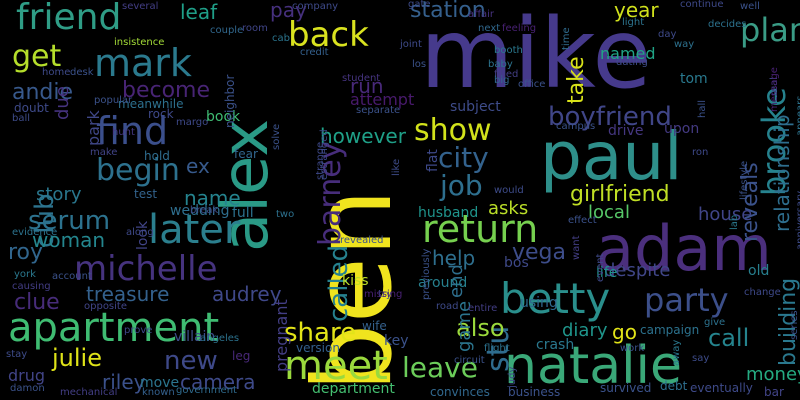 The image size is (800, 400). I want to click on word-mike: mike, so click(536, 55).